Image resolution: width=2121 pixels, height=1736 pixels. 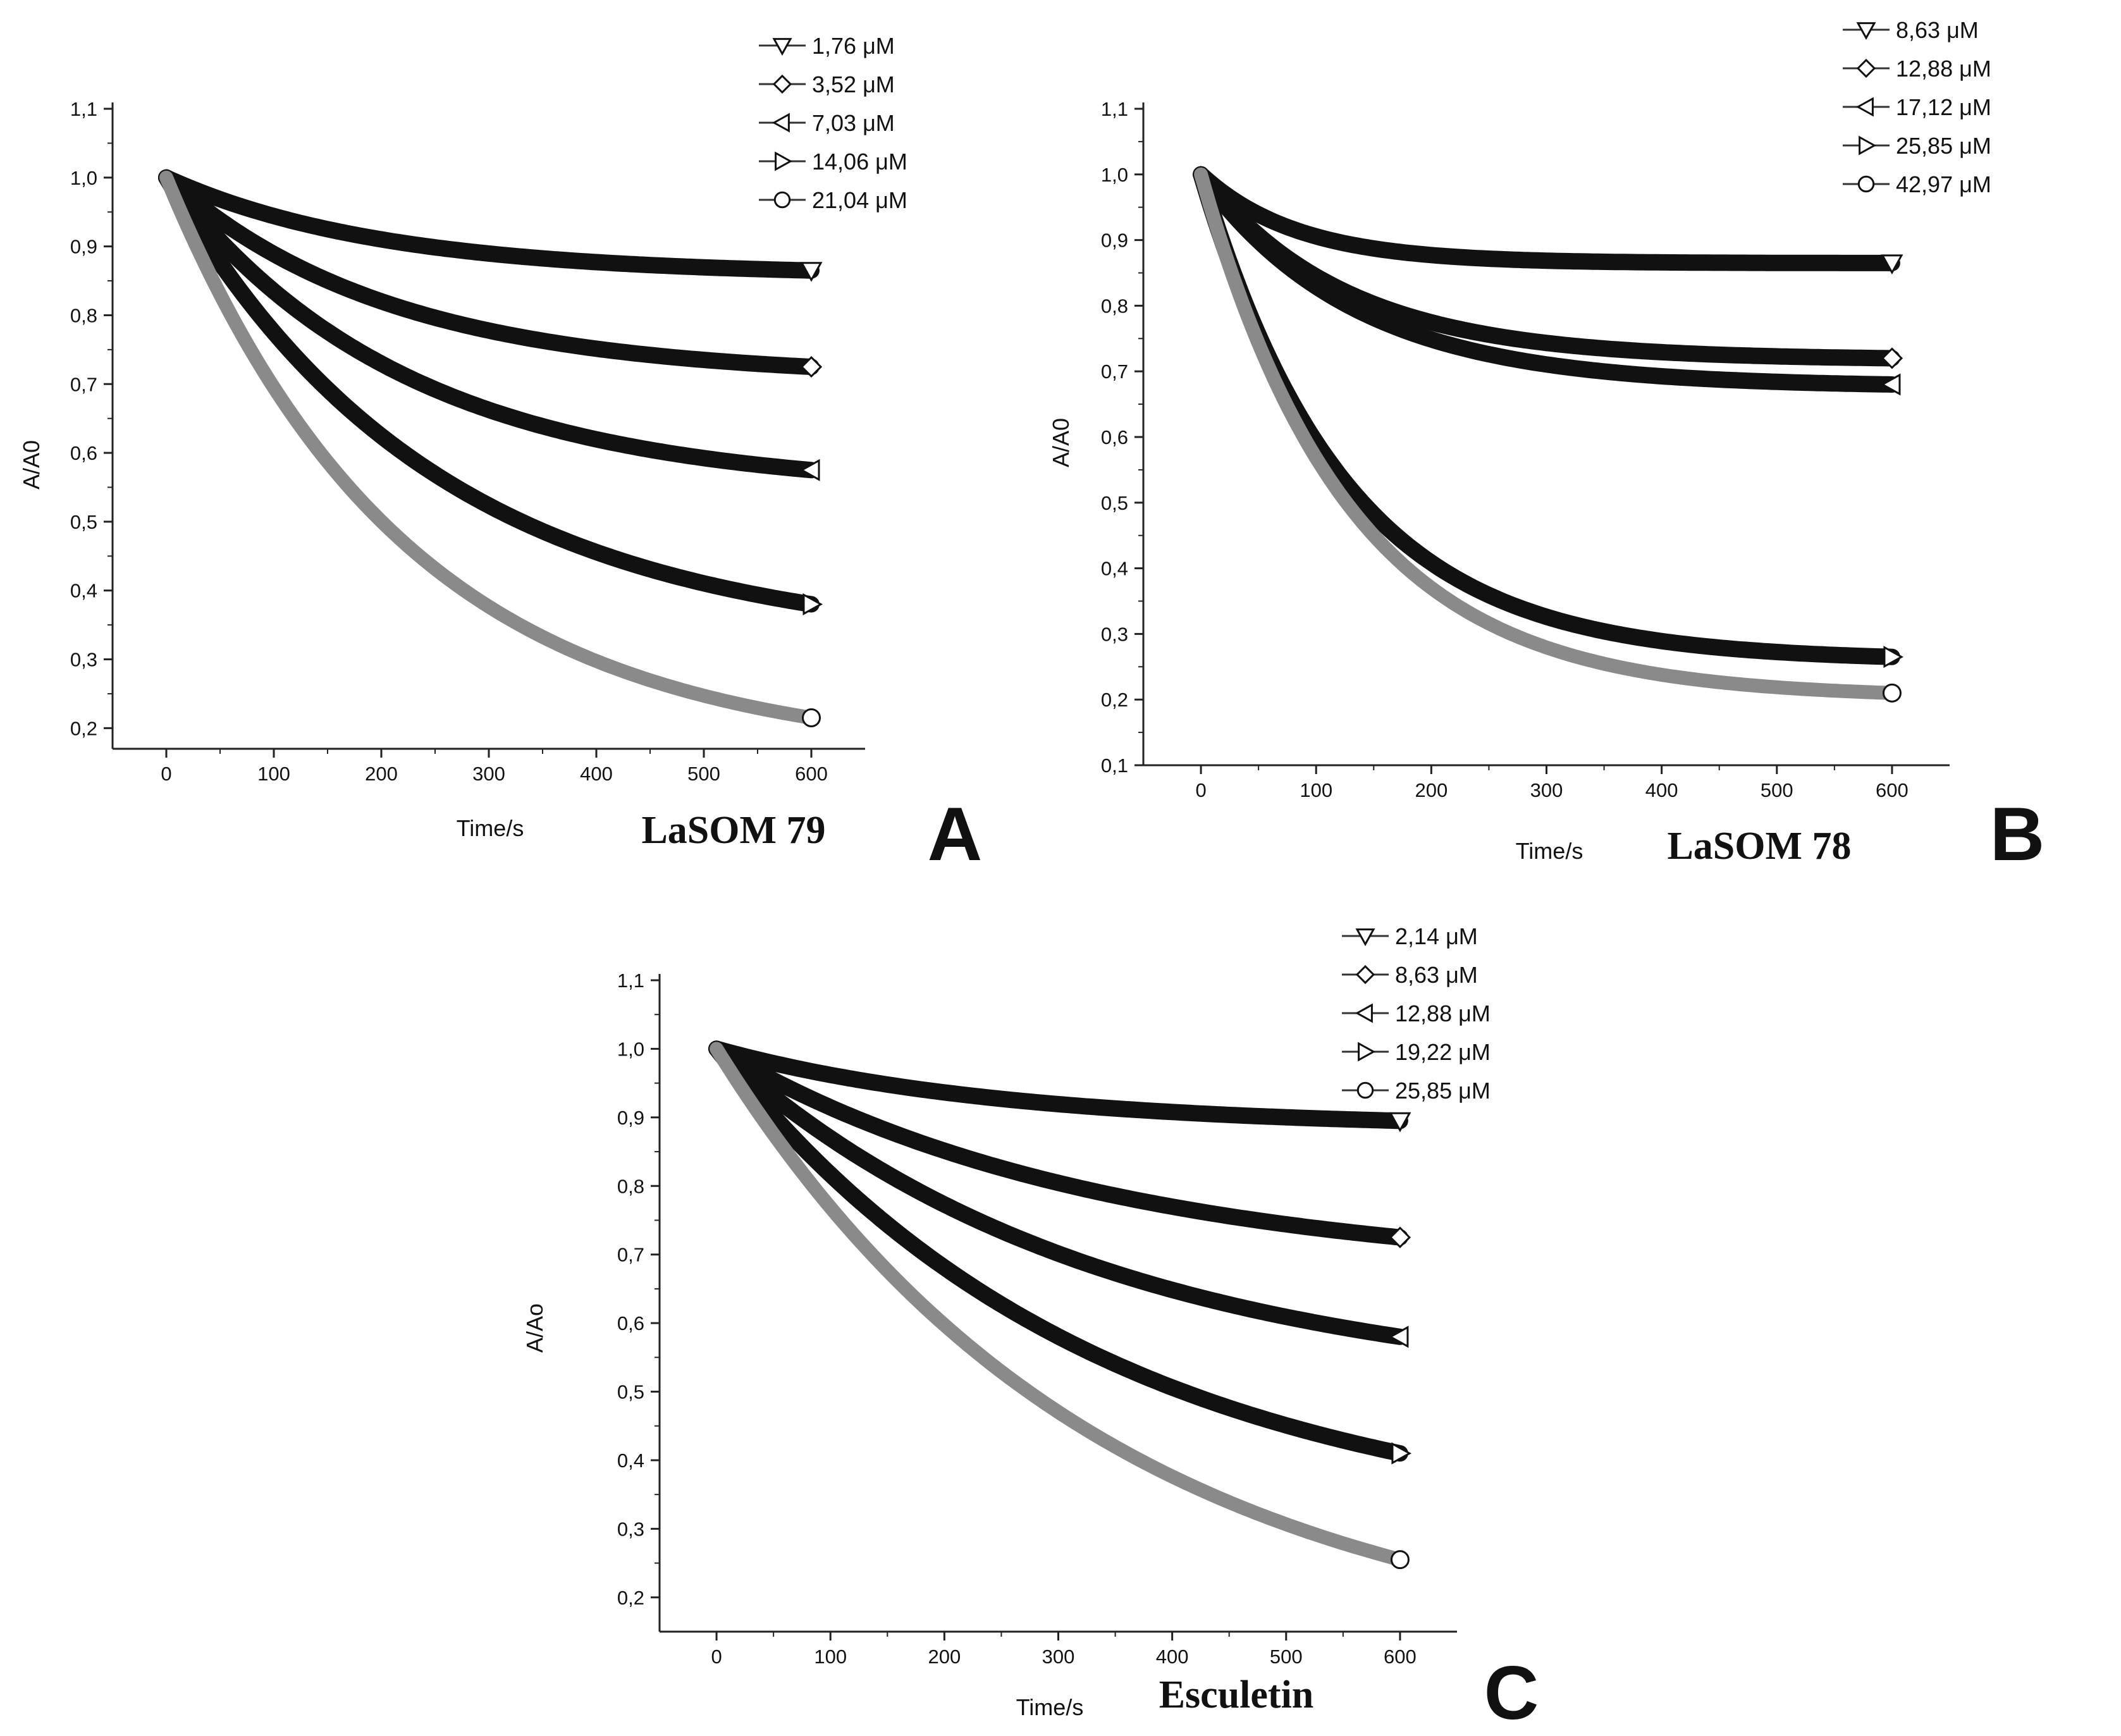 What do you see at coordinates (1937, 30) in the screenshot?
I see `panel-b-legend-label: 8,63 μM` at bounding box center [1937, 30].